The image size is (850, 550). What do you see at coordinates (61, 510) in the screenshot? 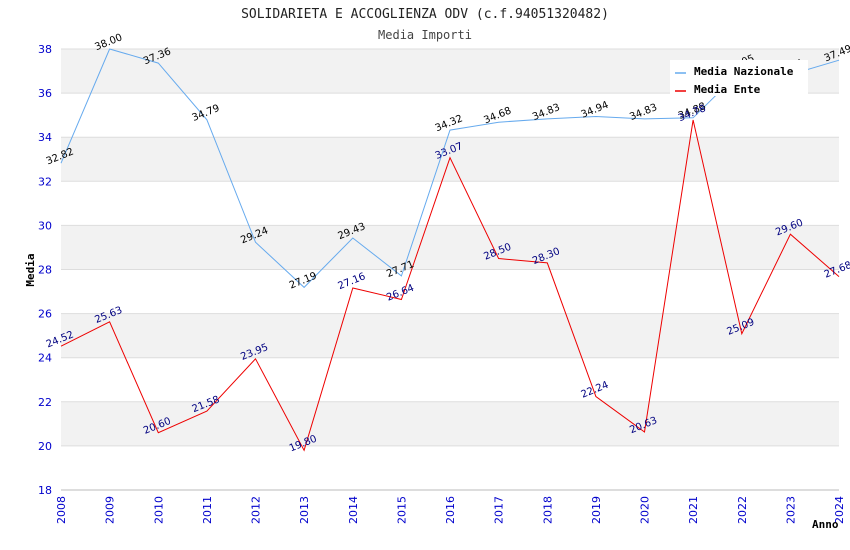
I see `x-tick-label: 2008` at bounding box center [61, 510].